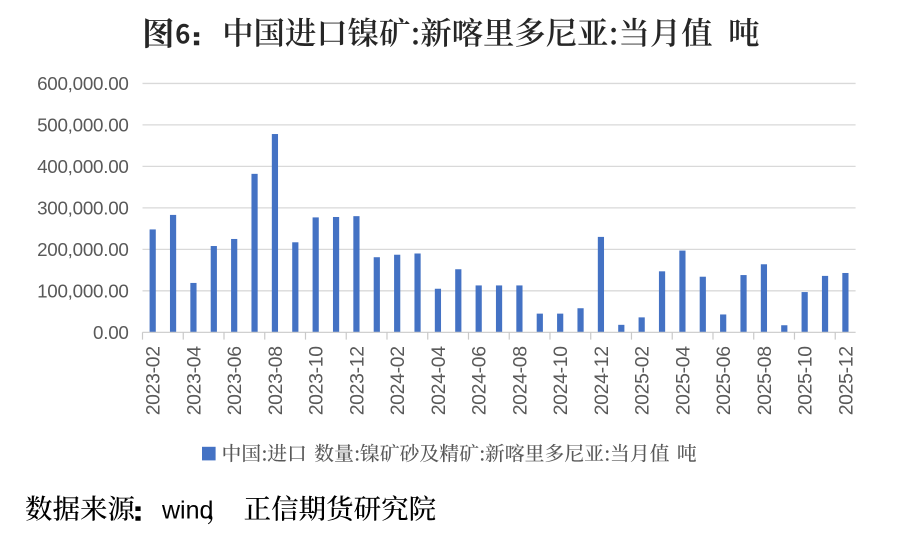 The width and height of the screenshot is (904, 535). What do you see at coordinates (235, 380) in the screenshot?
I see `svg-text: 2023-06` at bounding box center [235, 380].